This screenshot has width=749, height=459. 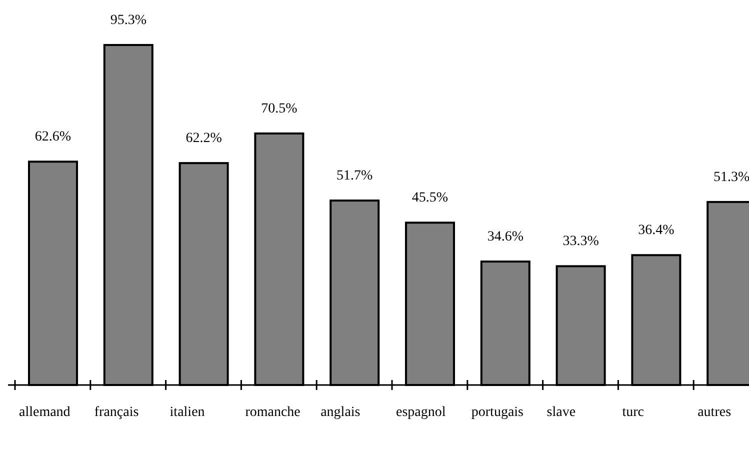 I want to click on data-label: 34.6%, so click(x=505, y=237).